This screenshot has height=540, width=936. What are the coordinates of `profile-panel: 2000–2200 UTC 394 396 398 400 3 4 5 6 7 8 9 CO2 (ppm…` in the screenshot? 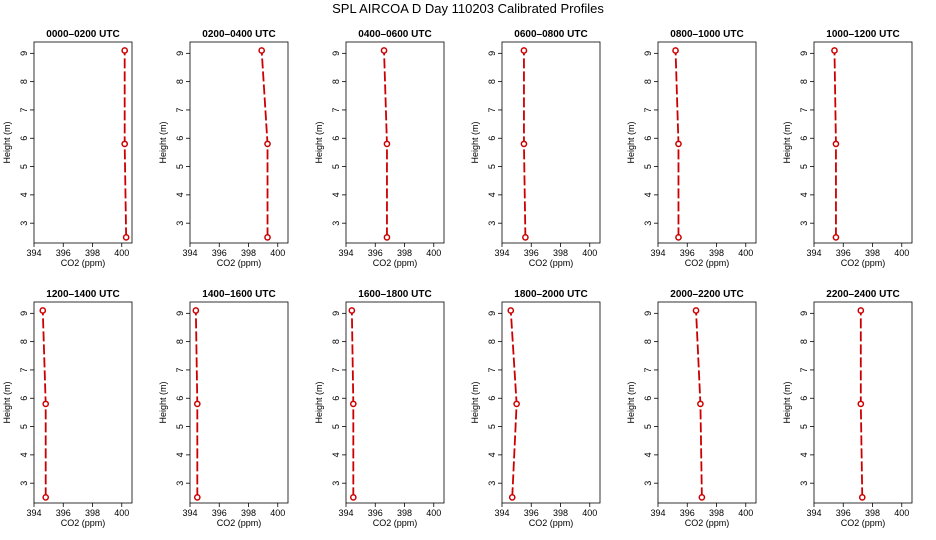 It's located at (691, 408).